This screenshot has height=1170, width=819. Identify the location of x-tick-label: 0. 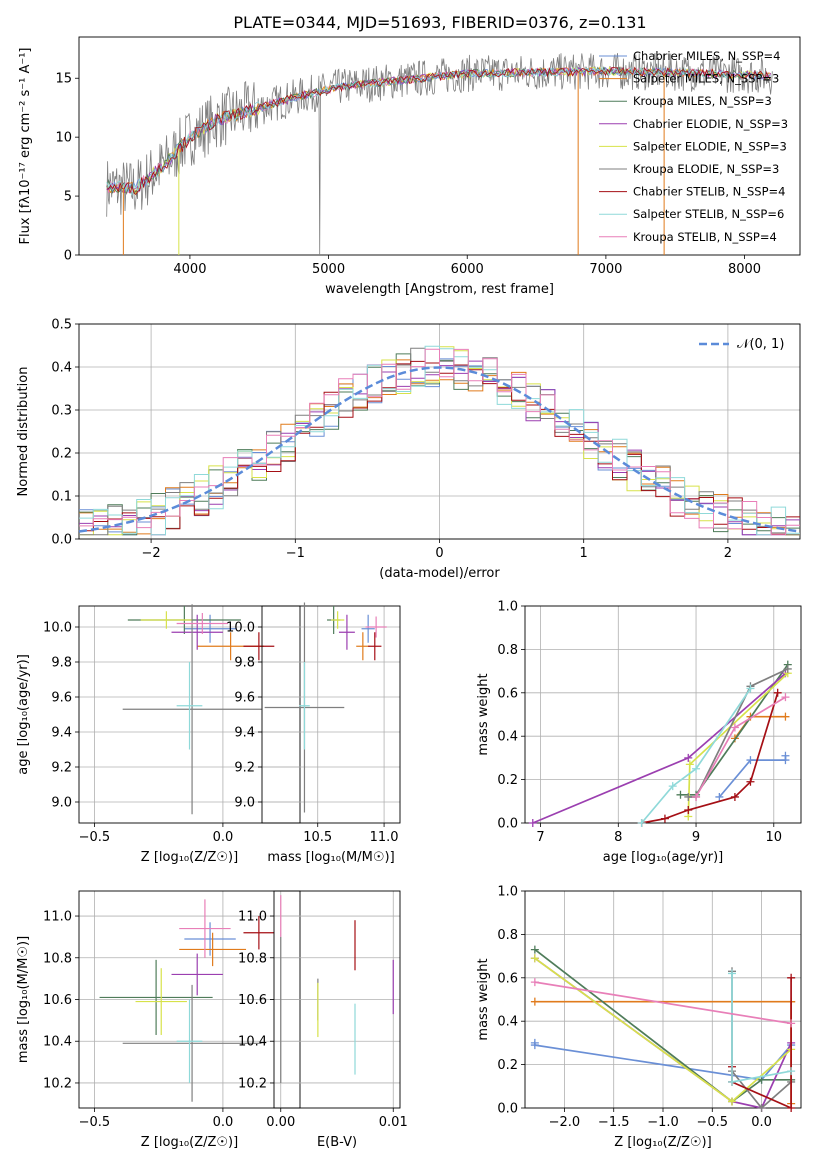
(439, 553).